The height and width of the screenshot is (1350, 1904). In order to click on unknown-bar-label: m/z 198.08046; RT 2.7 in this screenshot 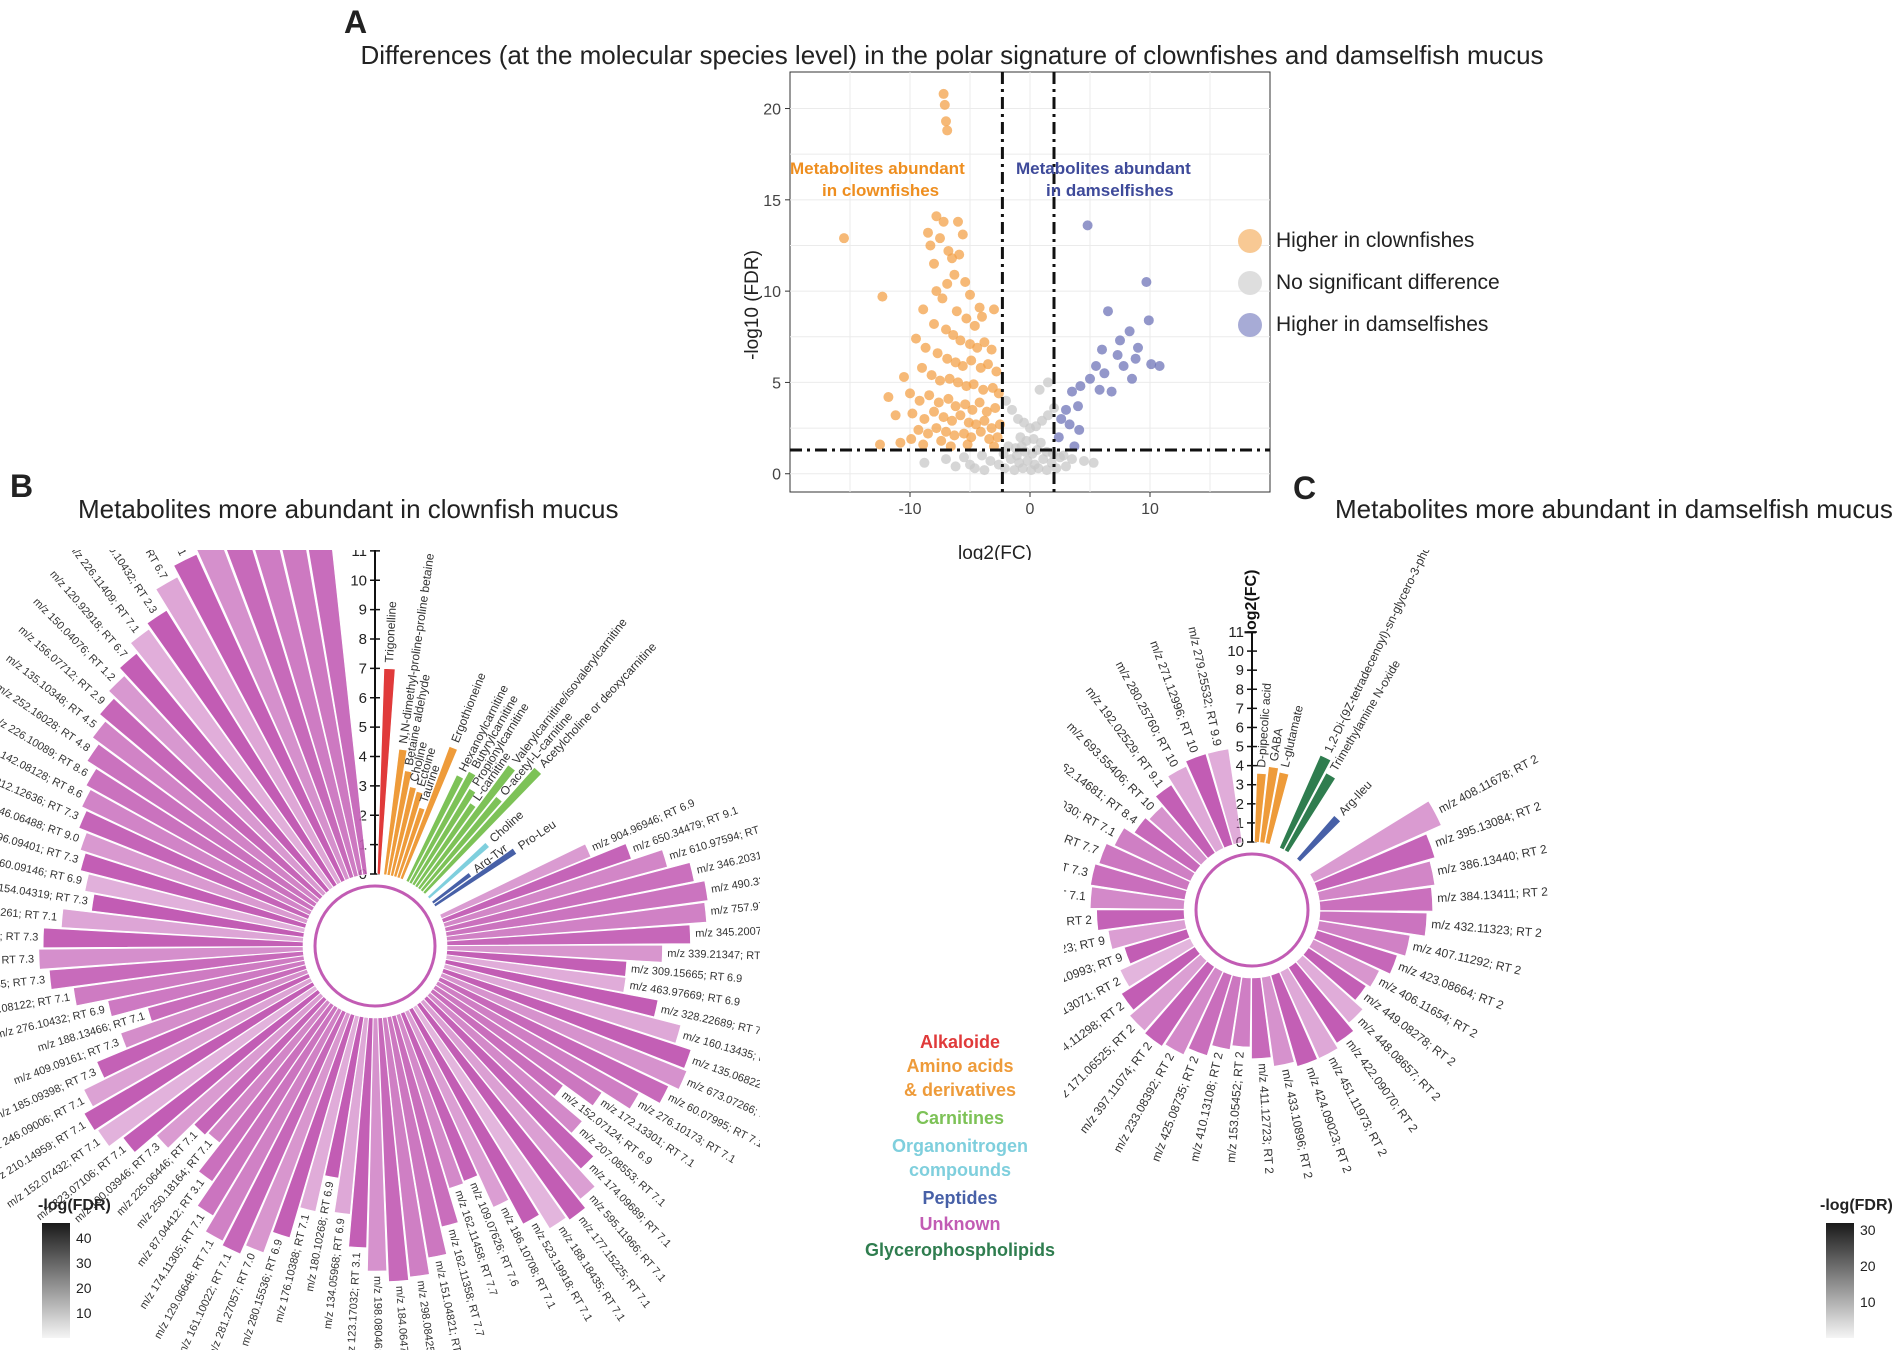, I will do `click(377, 1313)`.